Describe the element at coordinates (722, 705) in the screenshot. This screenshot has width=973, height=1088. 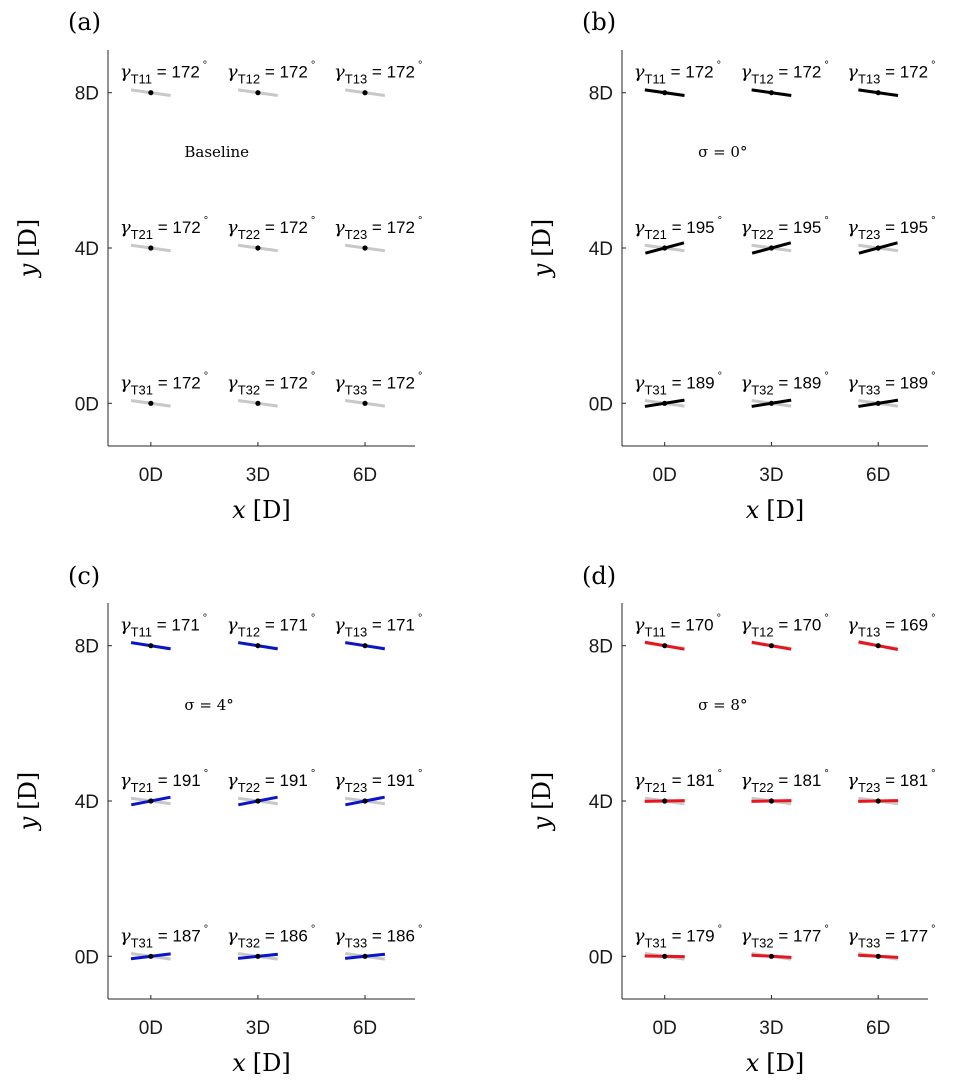
I see `panel-annotation: σ = 8°` at that location.